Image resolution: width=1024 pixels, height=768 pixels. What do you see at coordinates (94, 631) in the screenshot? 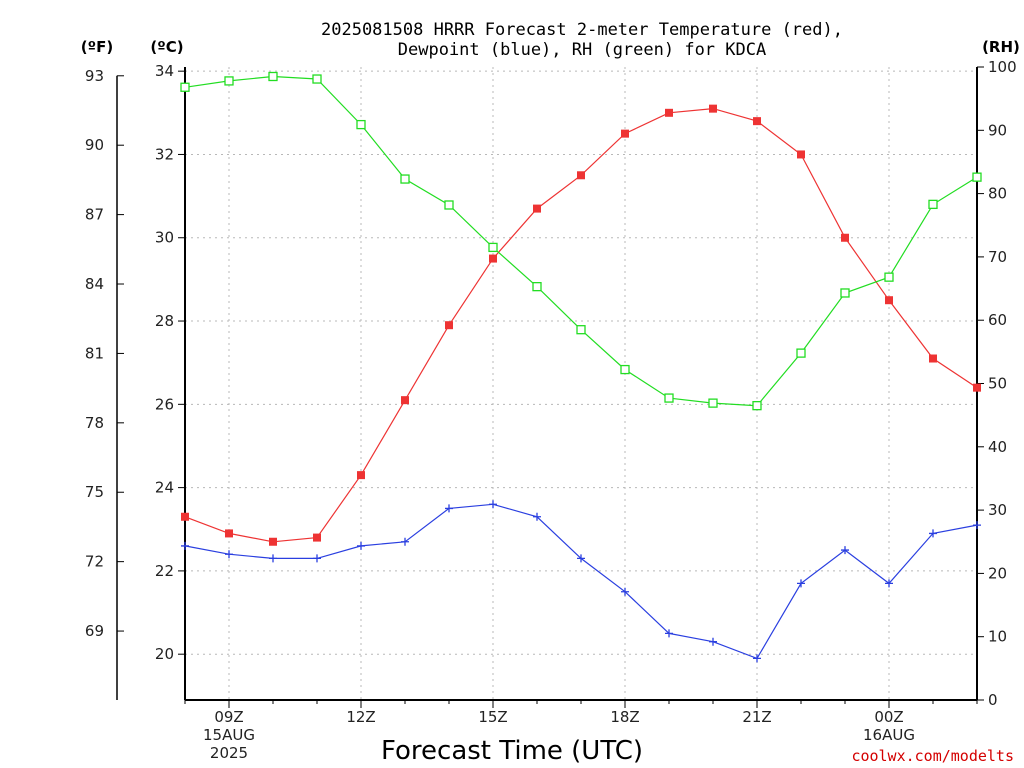
I see `fahrenheit-tick-label: 69` at bounding box center [94, 631].